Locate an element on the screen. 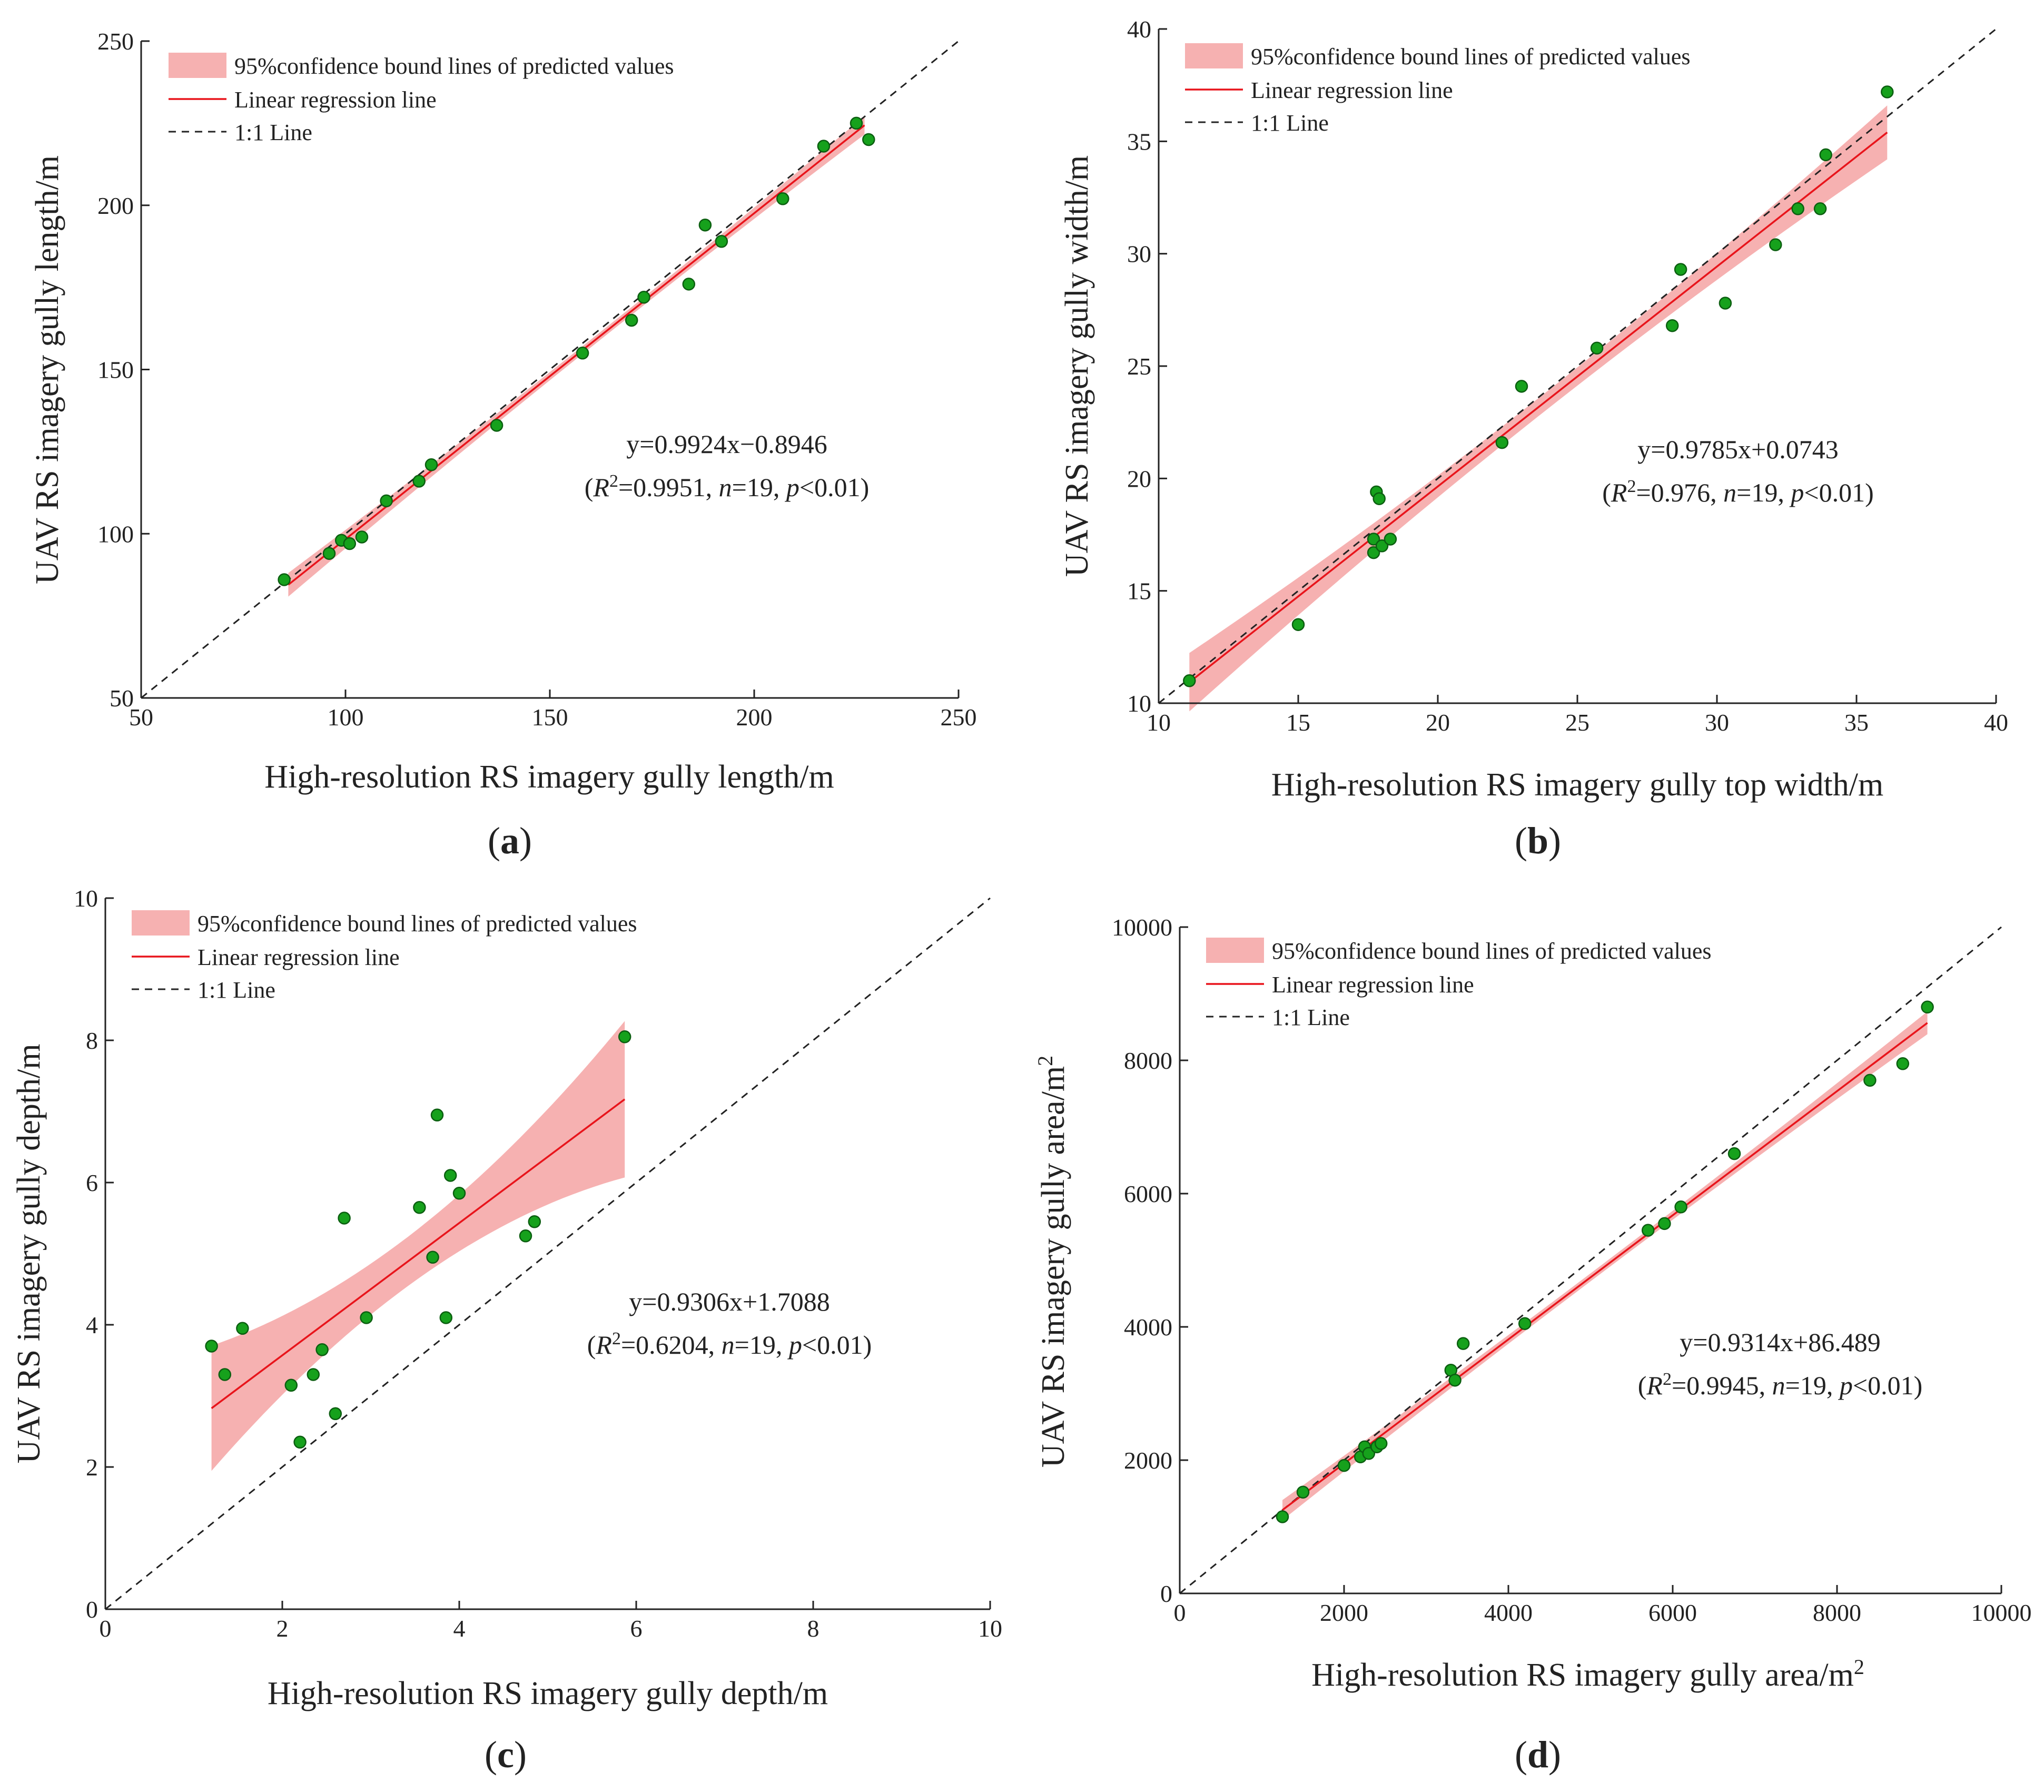  panel-label-paren: ) is located at coordinates (1554, 1755).